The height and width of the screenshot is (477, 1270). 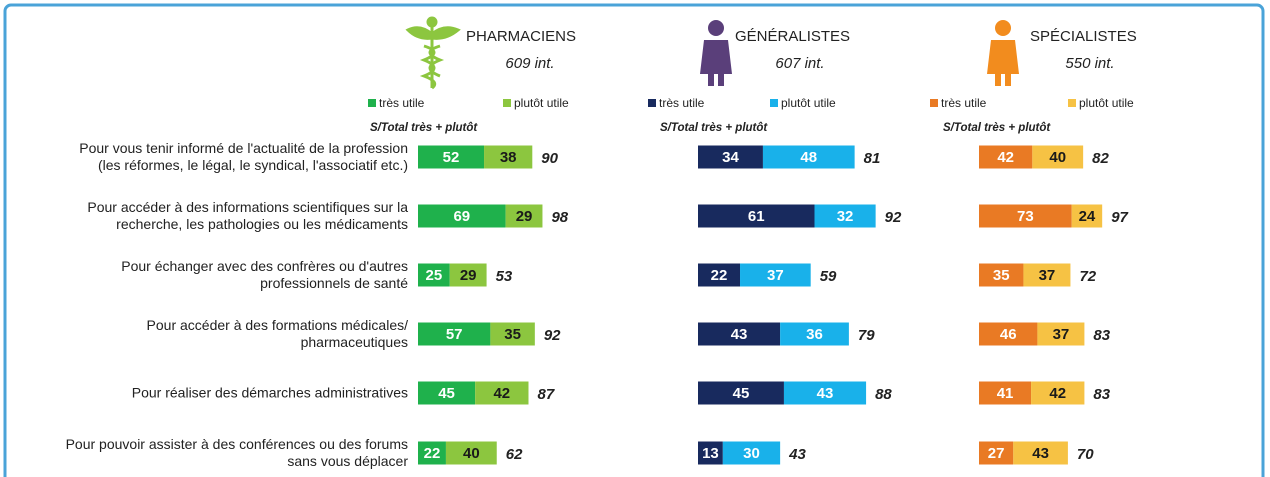 I want to click on value-label: 69, so click(x=461, y=216).